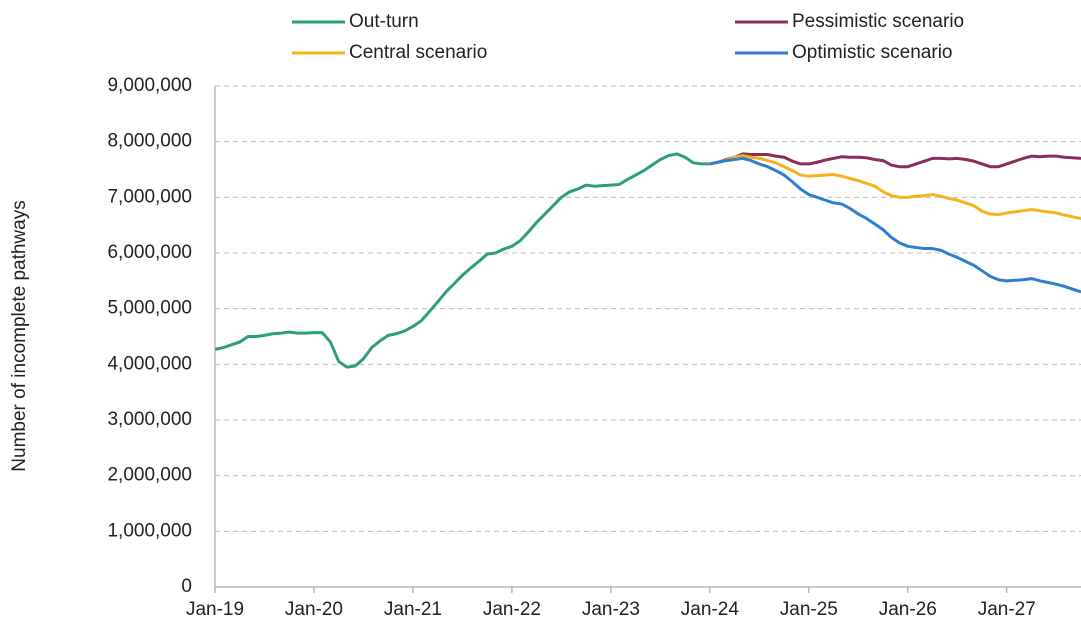  What do you see at coordinates (149, 419) in the screenshot?
I see `y-tick-label: 3,000,000` at bounding box center [149, 419].